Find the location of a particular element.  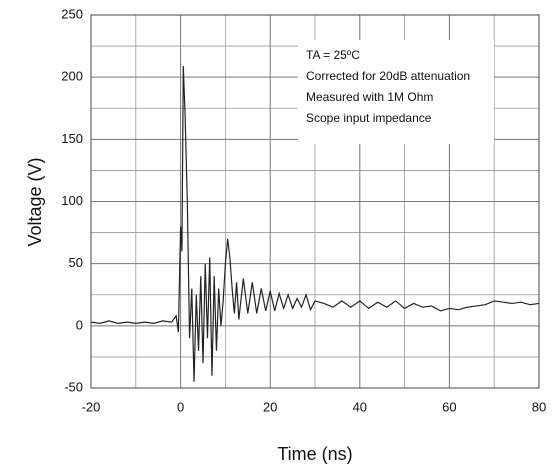

x-tick-label: 0 is located at coordinates (180, 406).